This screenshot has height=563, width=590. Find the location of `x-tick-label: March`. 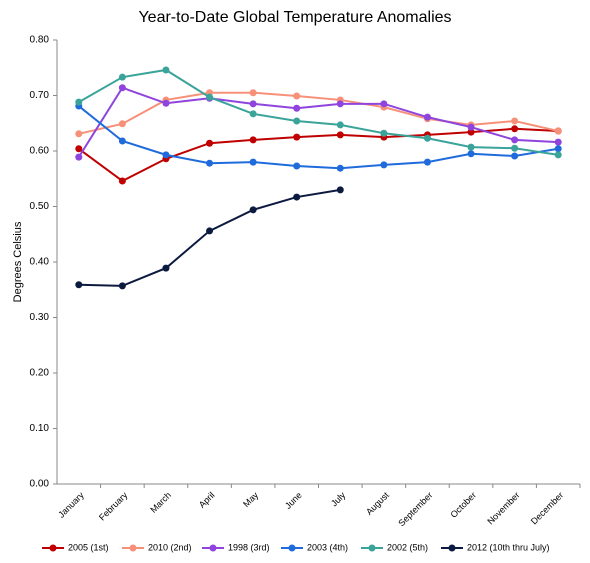

x-tick-label: March is located at coordinates (160, 502).